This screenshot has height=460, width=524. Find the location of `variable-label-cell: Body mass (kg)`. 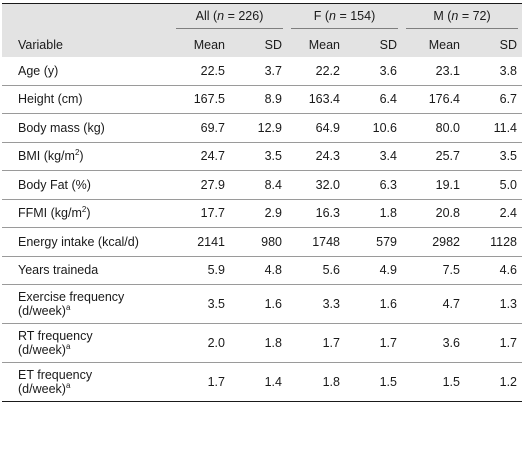

variable-label-cell: Body mass (kg) is located at coordinates (87, 128).